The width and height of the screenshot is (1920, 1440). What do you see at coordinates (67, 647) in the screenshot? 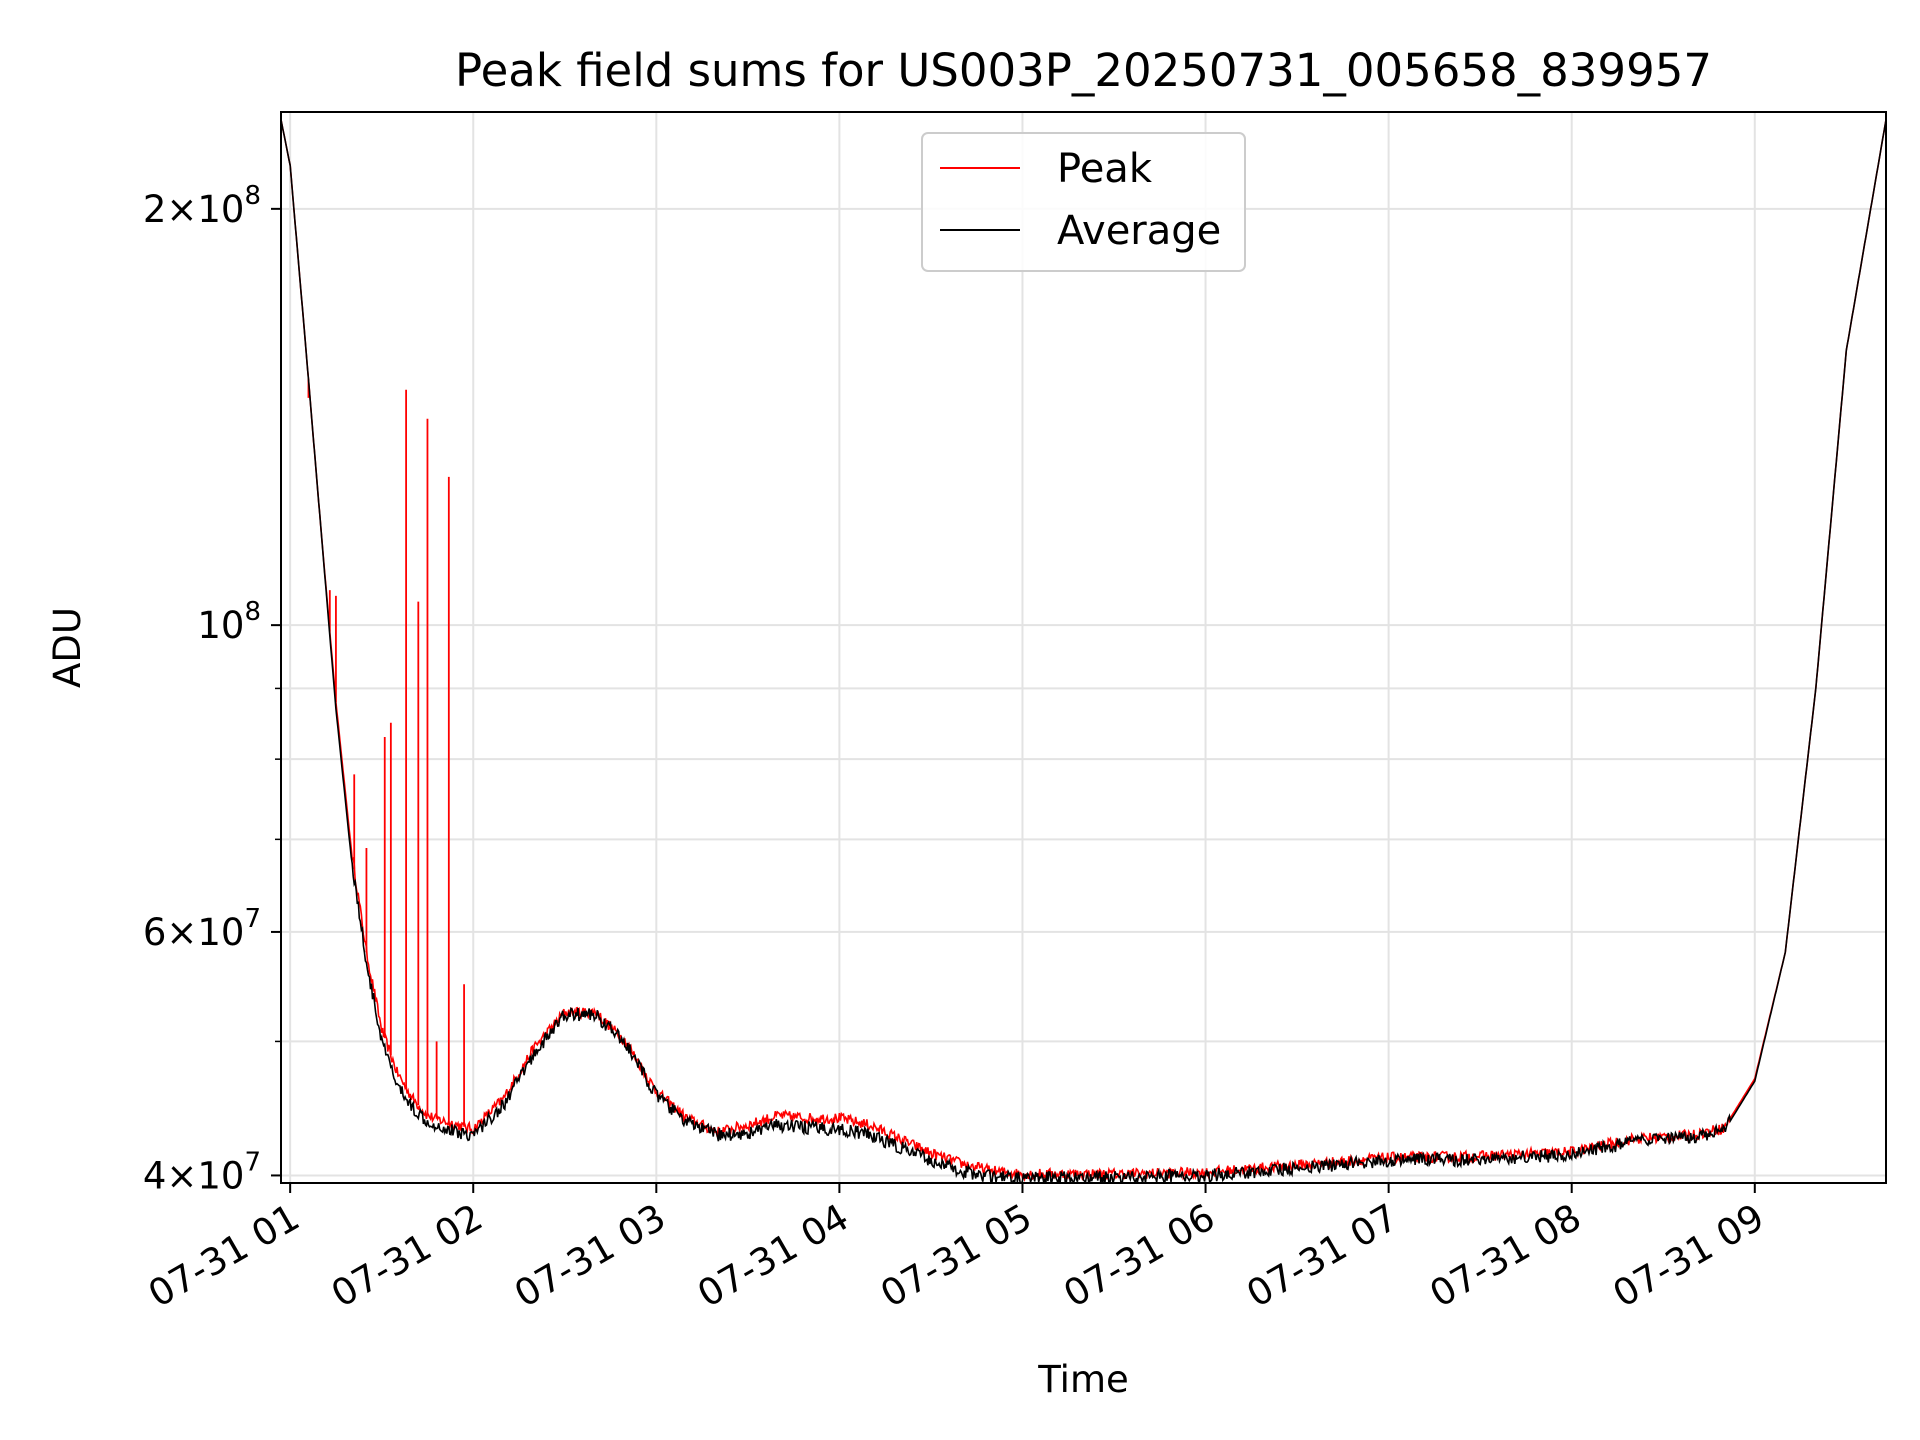
I see `y-axis-label: ADU` at bounding box center [67, 647].